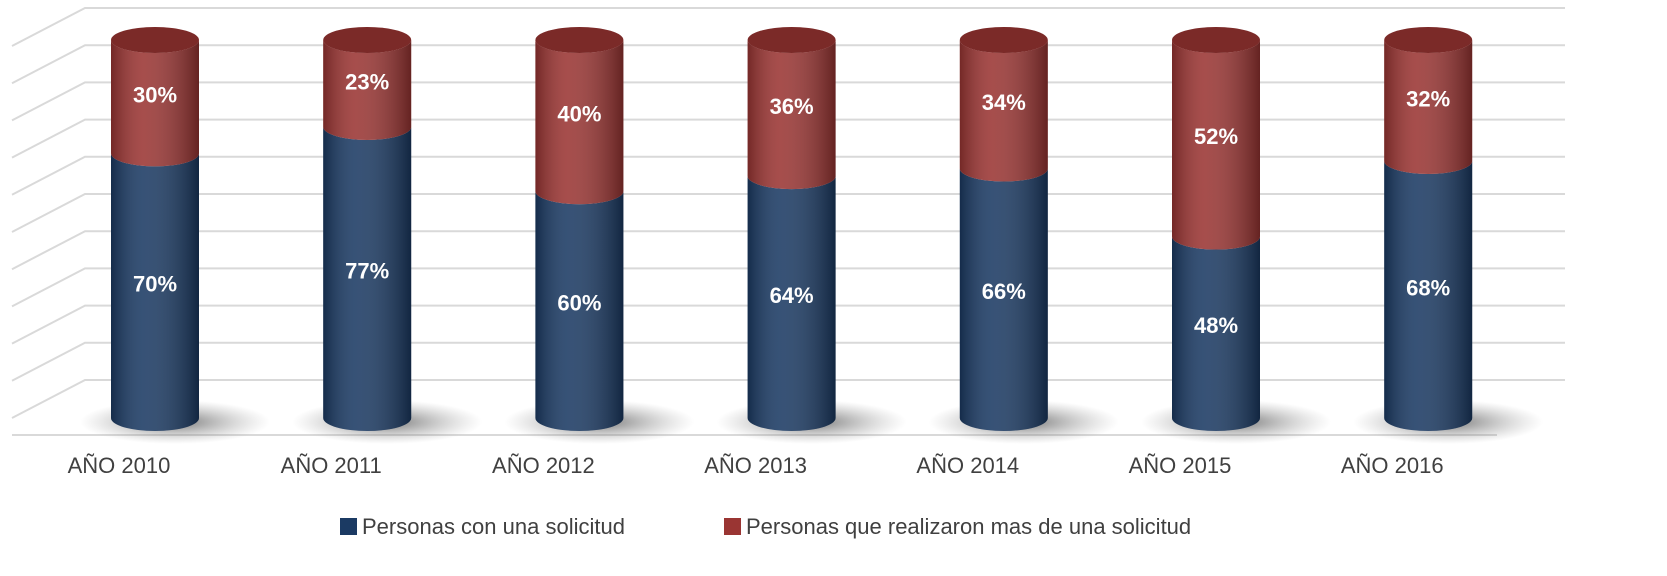  Describe the element at coordinates (792, 295) in the screenshot. I see `value-label: 64%` at that location.